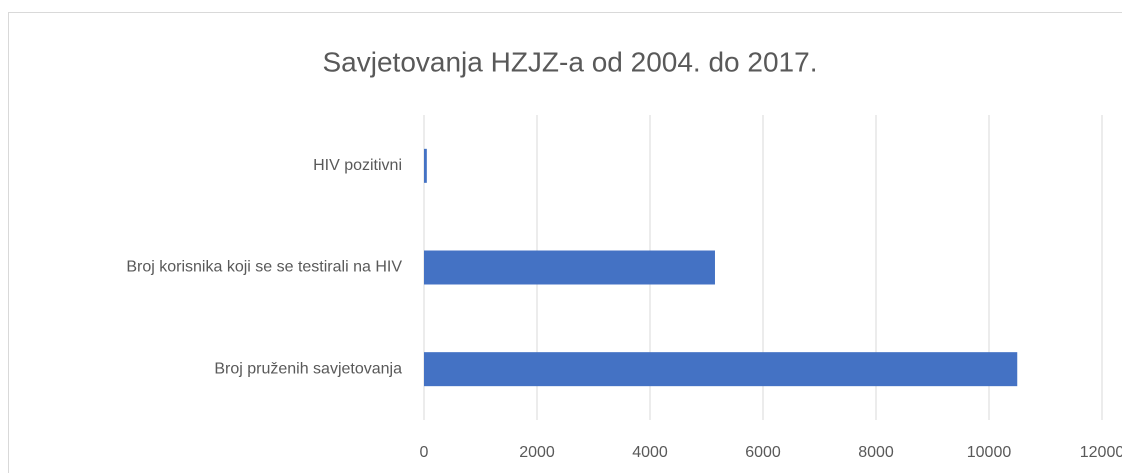 The image size is (1122, 473). What do you see at coordinates (650, 452) in the screenshot?
I see `x-tick-label: 4000` at bounding box center [650, 452].